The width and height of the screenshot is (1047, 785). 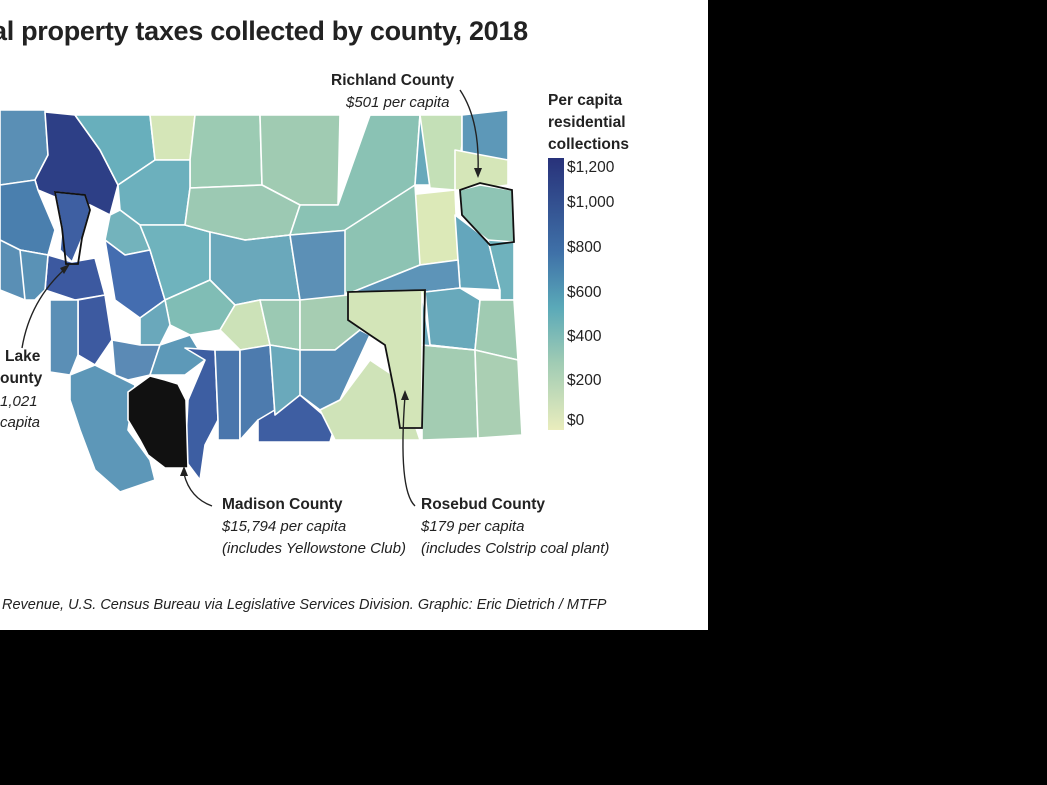 I want to click on rosebud-callout-name: Rosebud County, so click(x=483, y=504).